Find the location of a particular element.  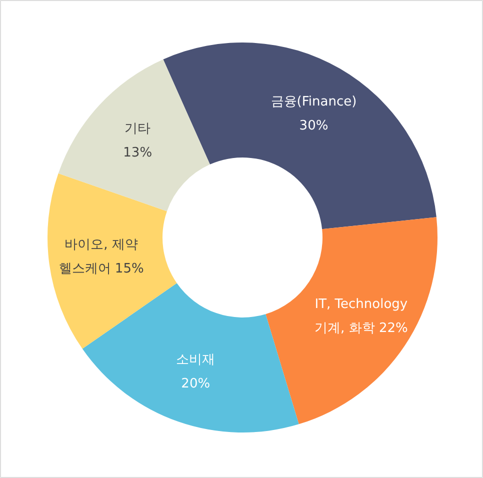

slice-label: IT, Technology 기계, 화학 22% is located at coordinates (361, 316).